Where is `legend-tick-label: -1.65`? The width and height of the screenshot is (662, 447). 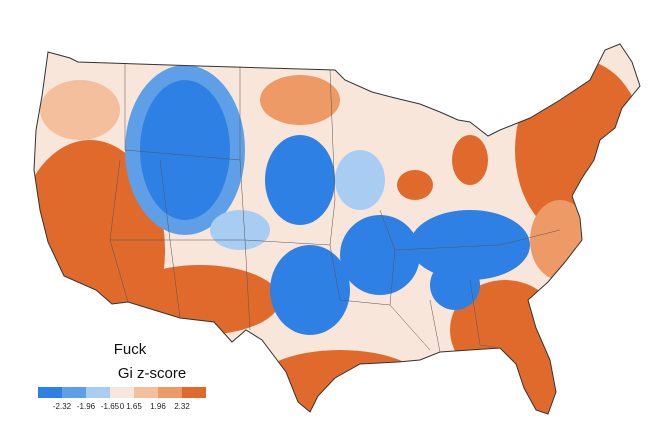 legend-tick-label: -1.65 is located at coordinates (110, 406).